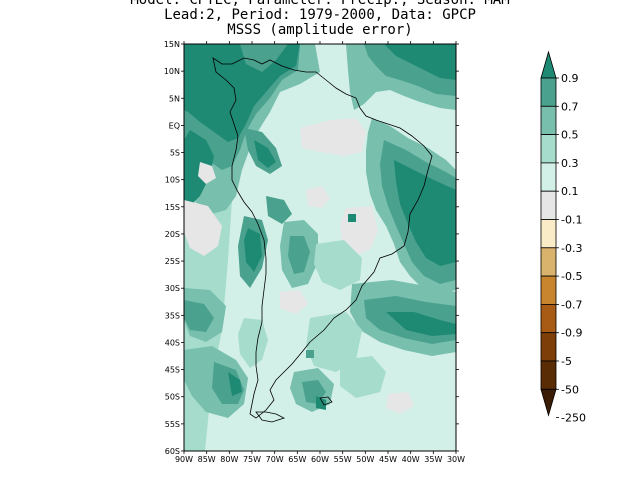 Image resolution: width=640 pixels, height=494 pixels. Describe the element at coordinates (573, 418) in the screenshot. I see `colorbar-label: -250` at that location.